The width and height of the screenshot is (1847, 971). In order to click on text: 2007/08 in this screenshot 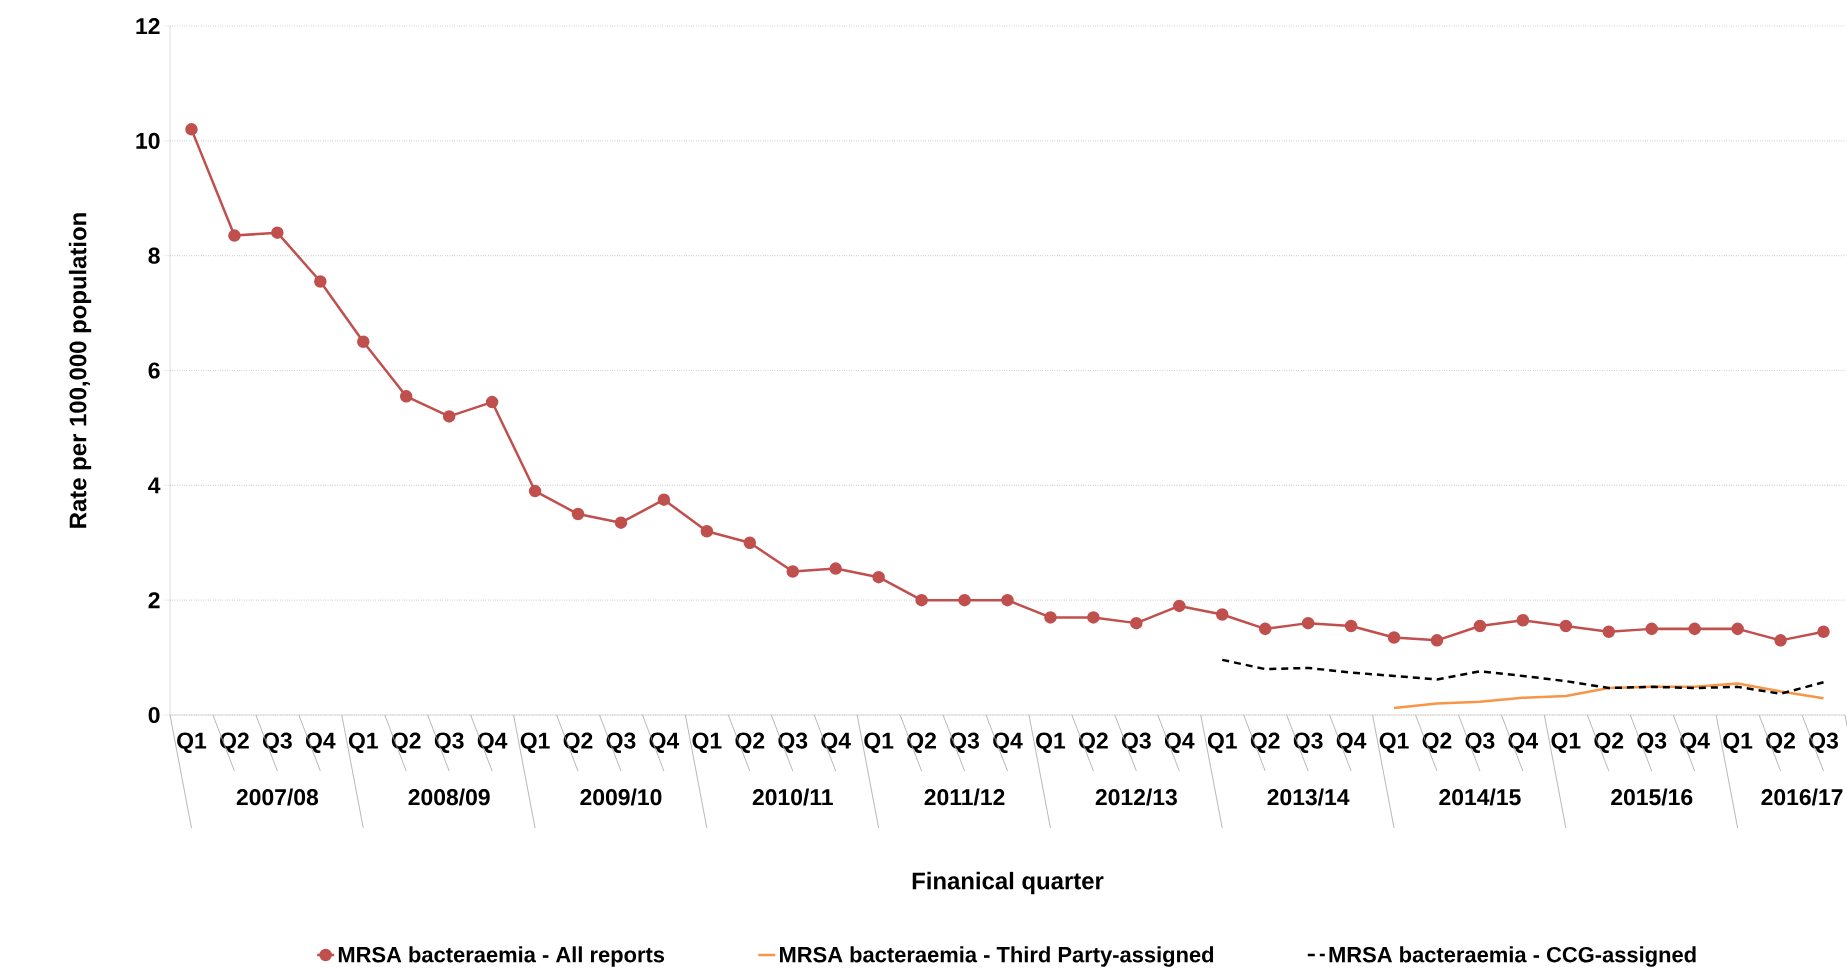, I will do `click(277, 797)`.